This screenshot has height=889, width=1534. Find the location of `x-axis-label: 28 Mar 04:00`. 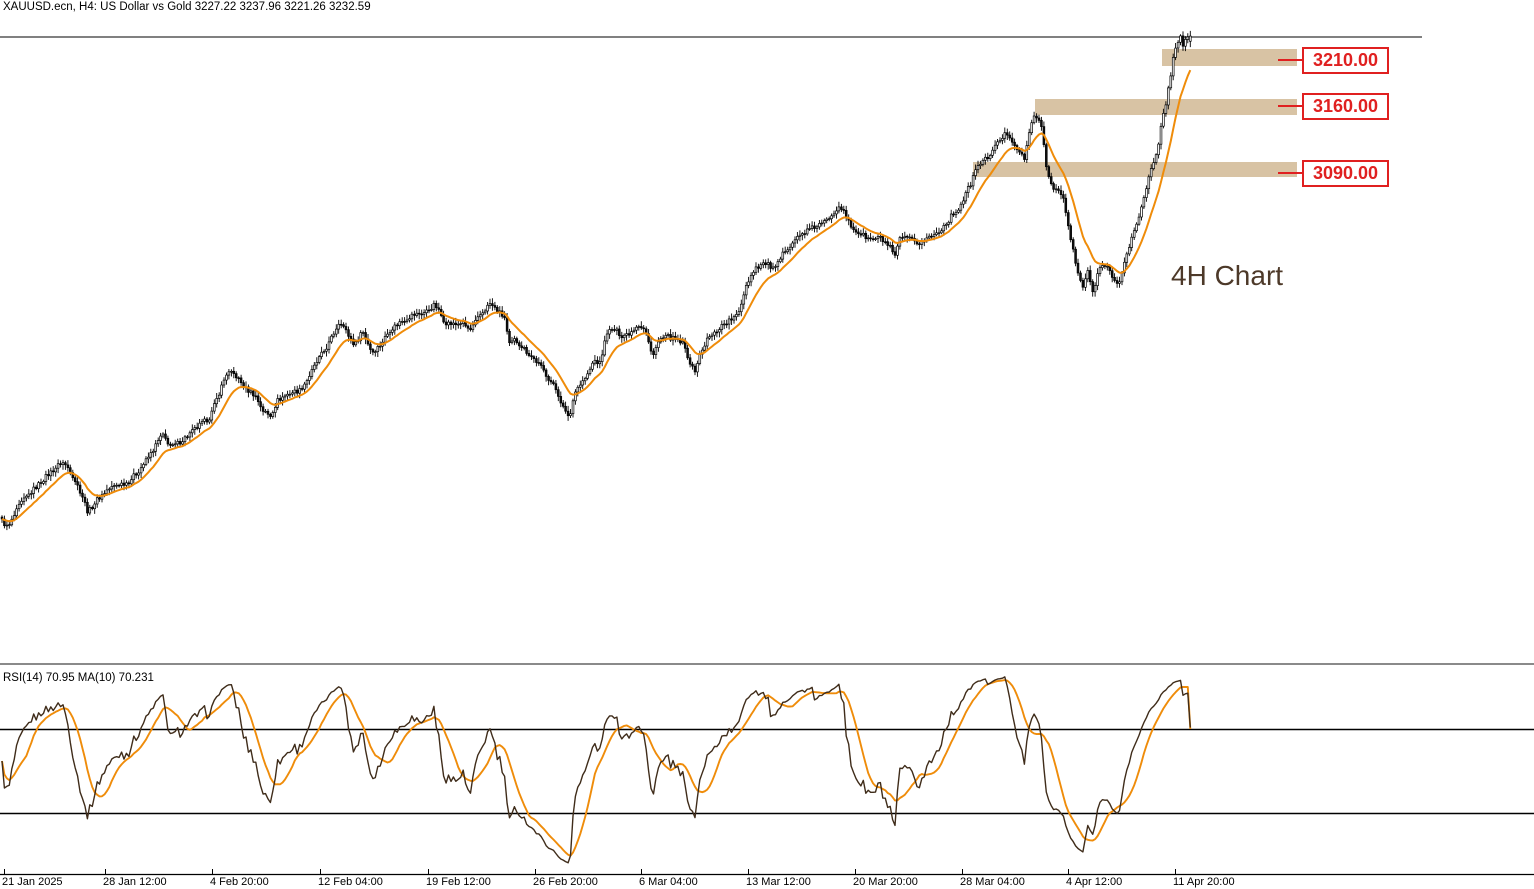

x-axis-label: 28 Mar 04:00 is located at coordinates (992, 882).